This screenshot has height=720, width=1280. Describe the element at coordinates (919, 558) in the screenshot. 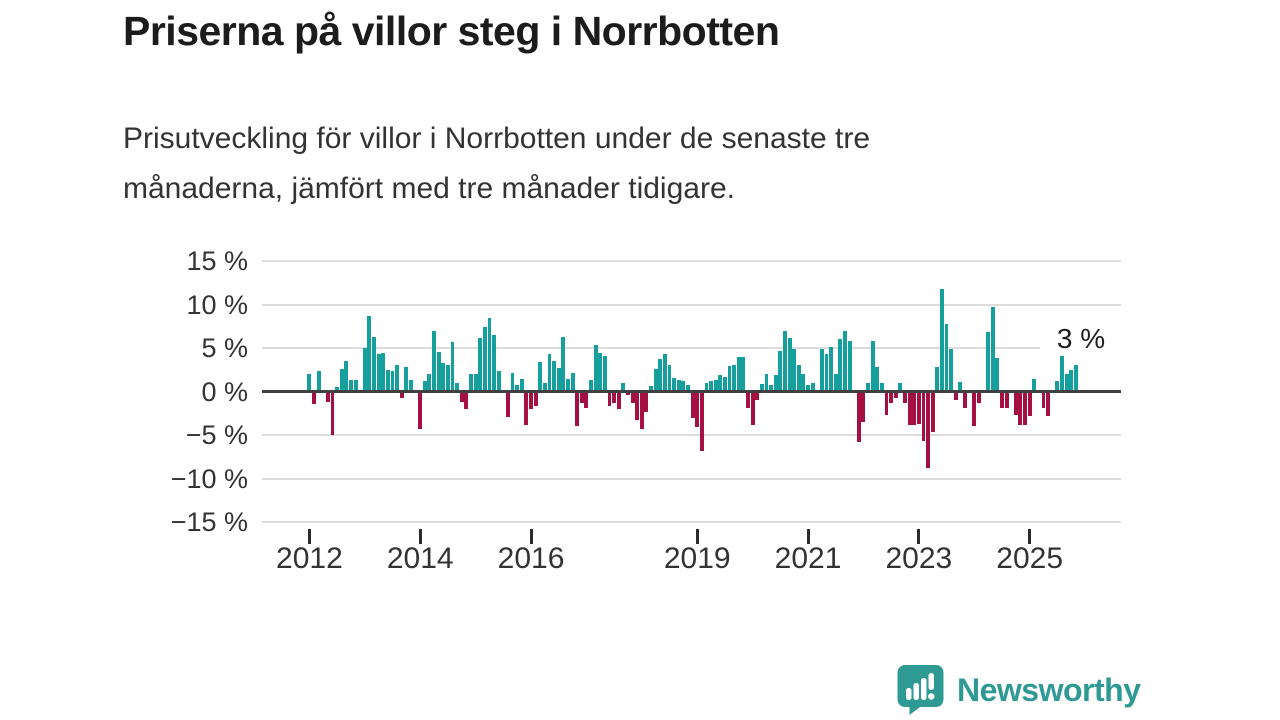

I see `x-tick-label: 2023` at that location.